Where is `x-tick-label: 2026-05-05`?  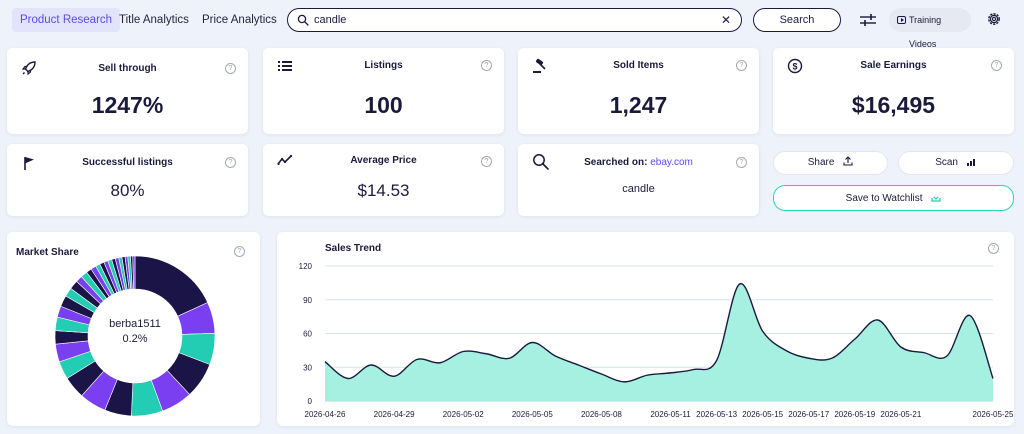
x-tick-label: 2026-05-05 is located at coordinates (532, 414).